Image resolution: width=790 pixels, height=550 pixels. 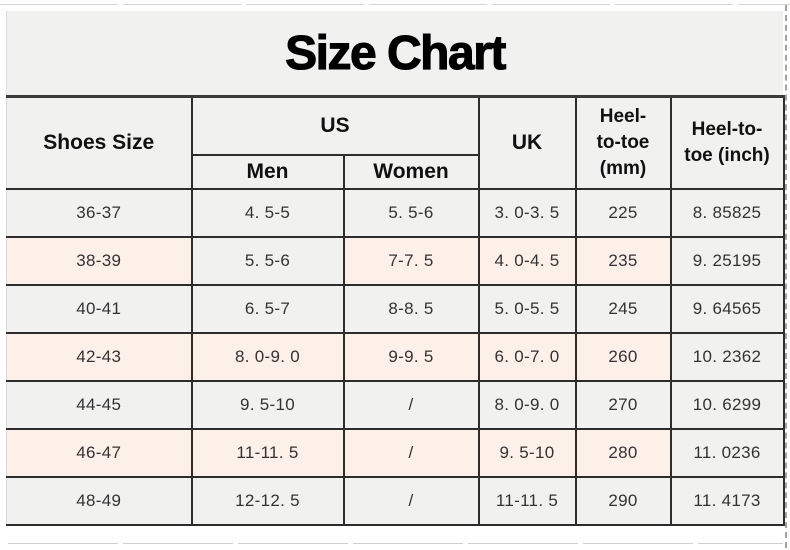 What do you see at coordinates (623, 356) in the screenshot?
I see `table-cell: 260` at bounding box center [623, 356].